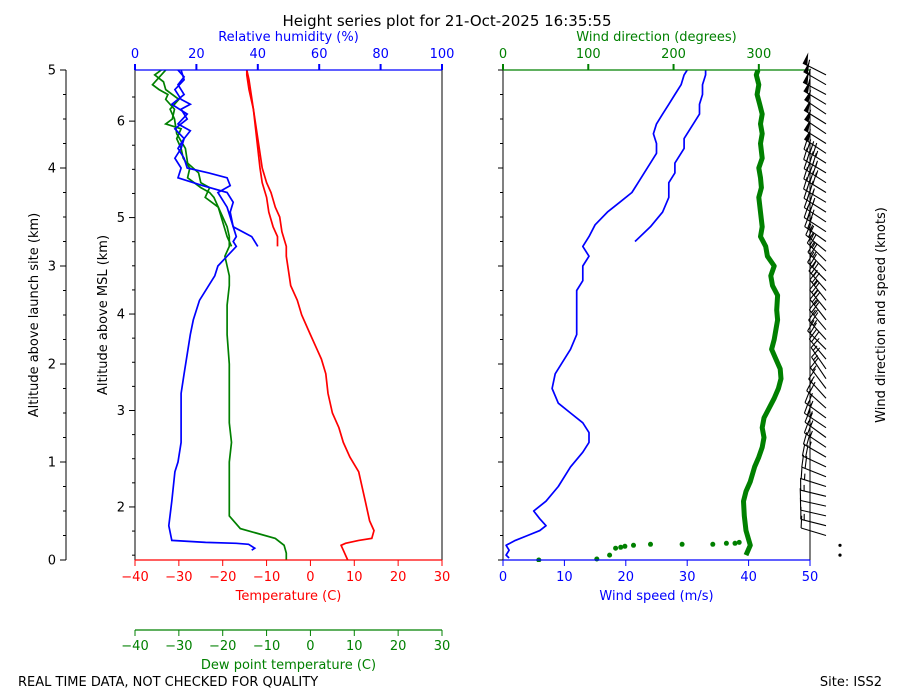 This screenshot has width=900, height=700. What do you see at coordinates (762, 313) in the screenshot?
I see `series-wind-direction-degrees-` at bounding box center [762, 313].